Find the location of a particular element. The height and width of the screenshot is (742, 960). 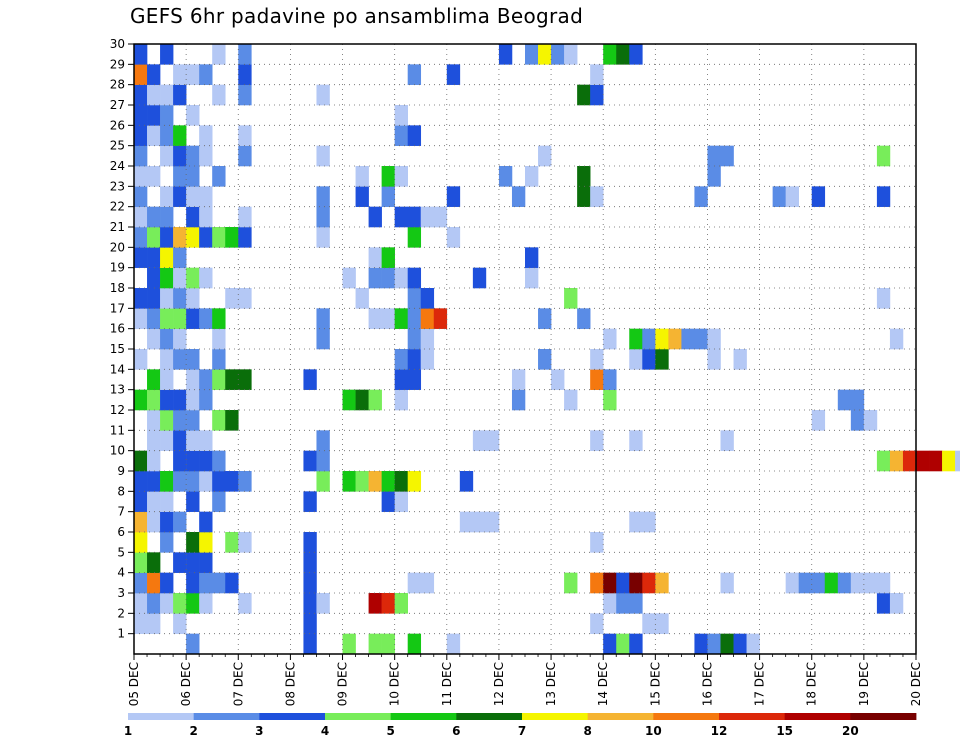

y-tick-label: 3 is located at coordinates (121, 593).